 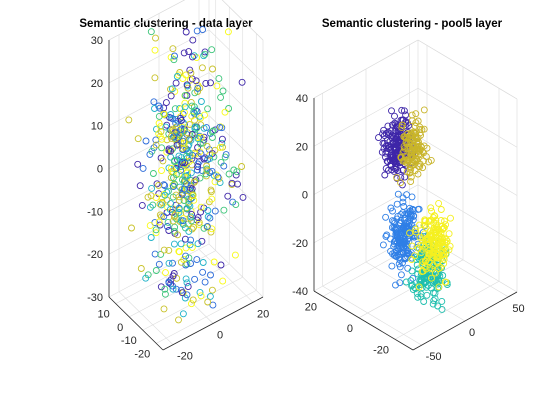 I want to click on z-tick-label: 0, so click(x=100, y=170).